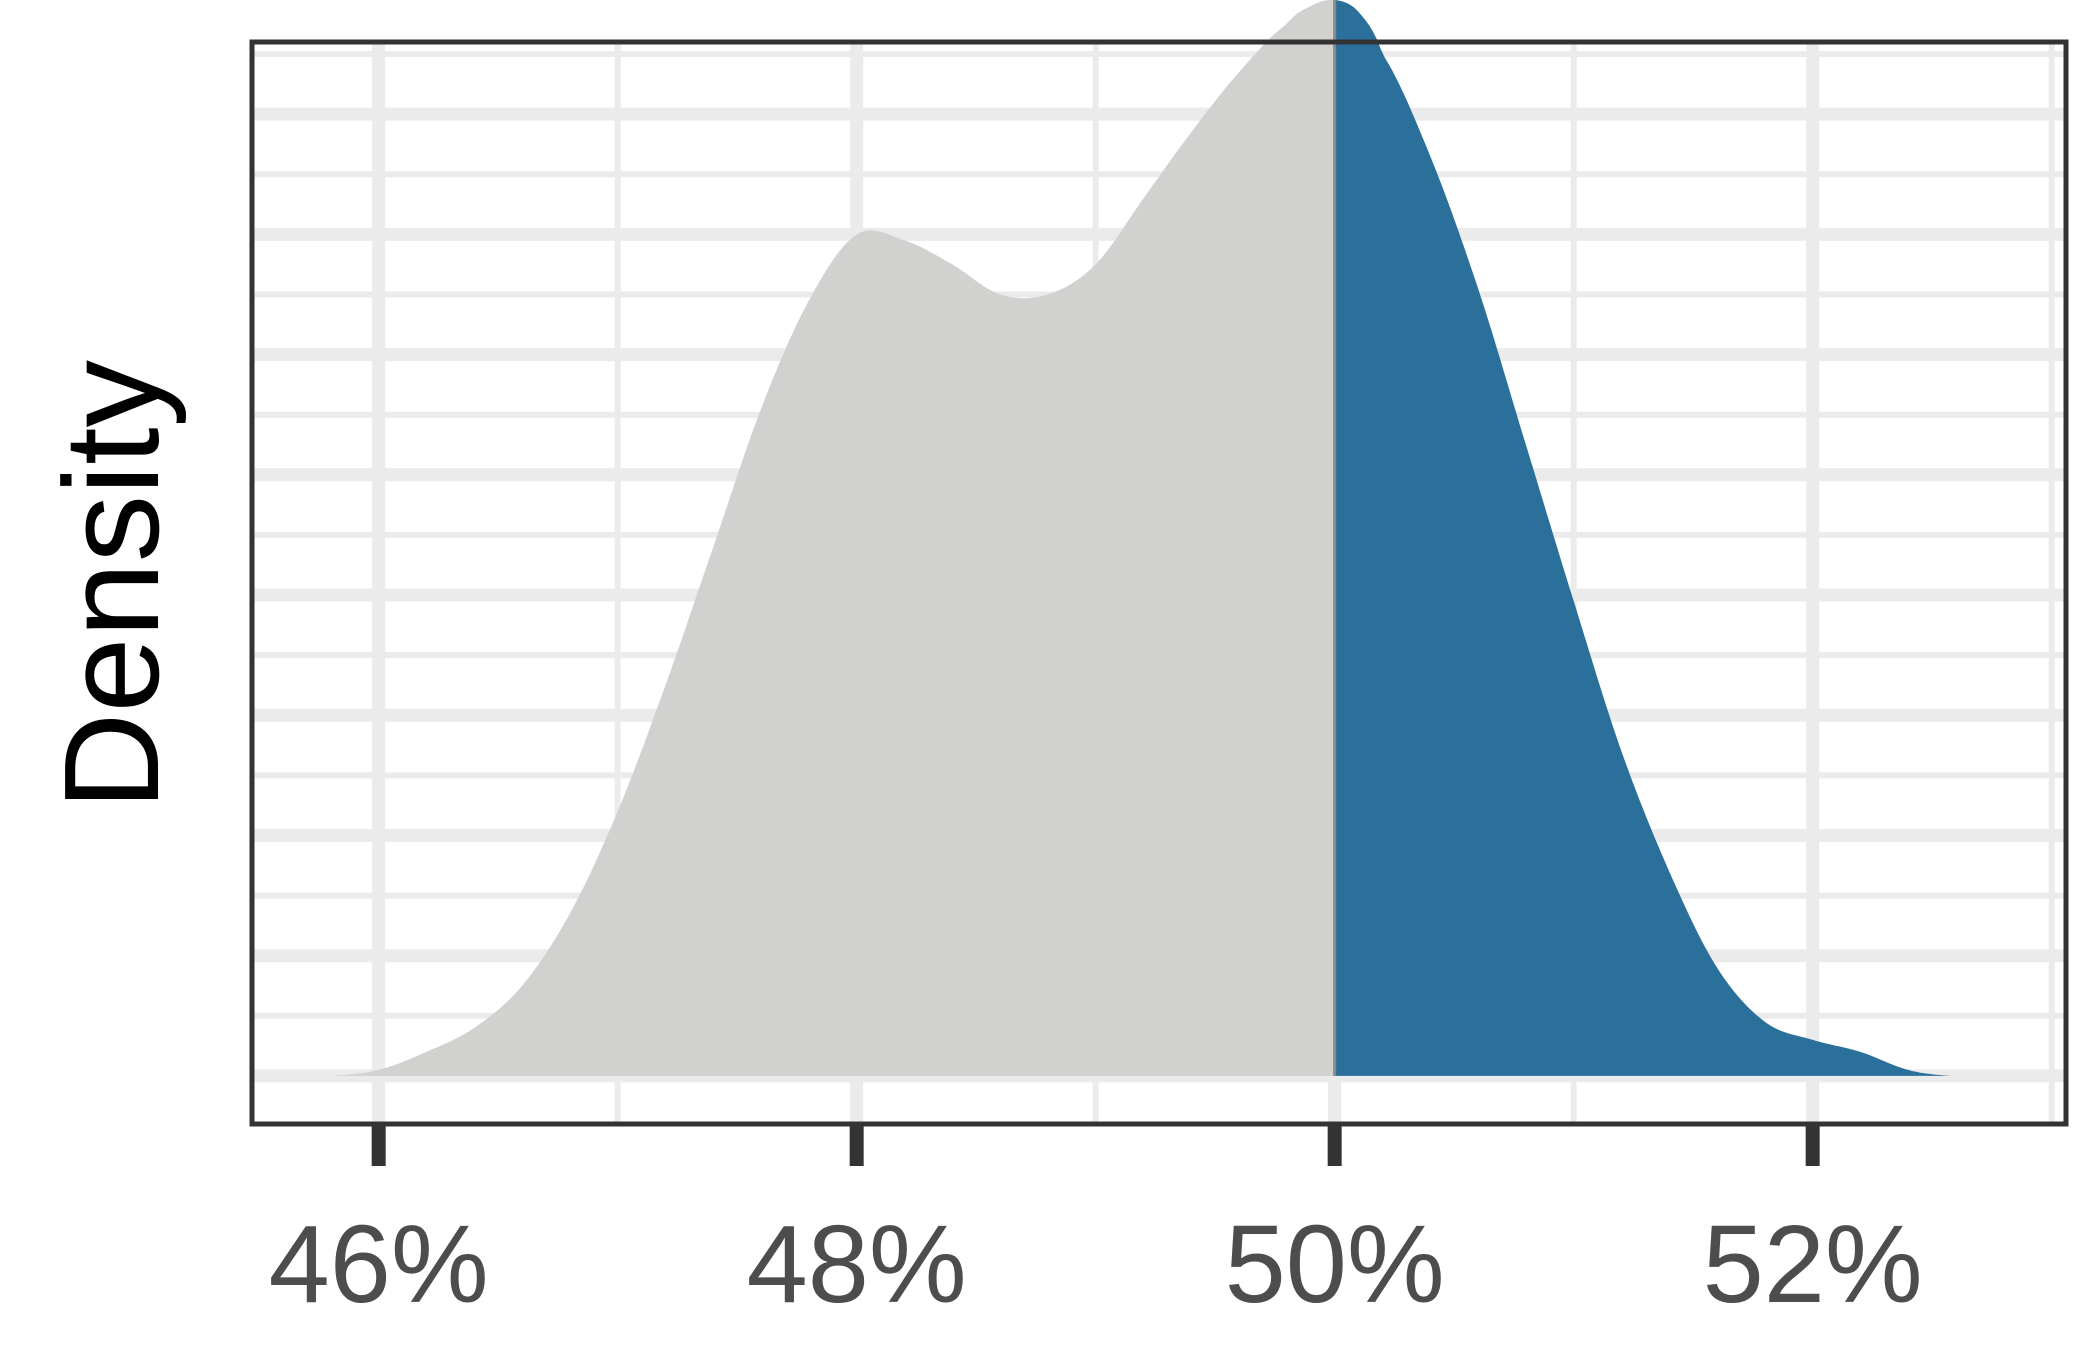 This screenshot has height=1351, width=2095. Describe the element at coordinates (1813, 1264) in the screenshot. I see `x-tick-label: 52%` at that location.